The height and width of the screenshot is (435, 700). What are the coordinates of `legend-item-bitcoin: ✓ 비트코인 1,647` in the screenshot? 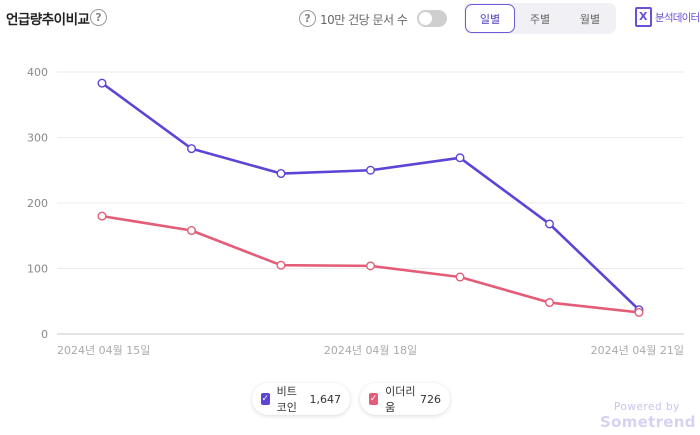 It's located at (301, 399).